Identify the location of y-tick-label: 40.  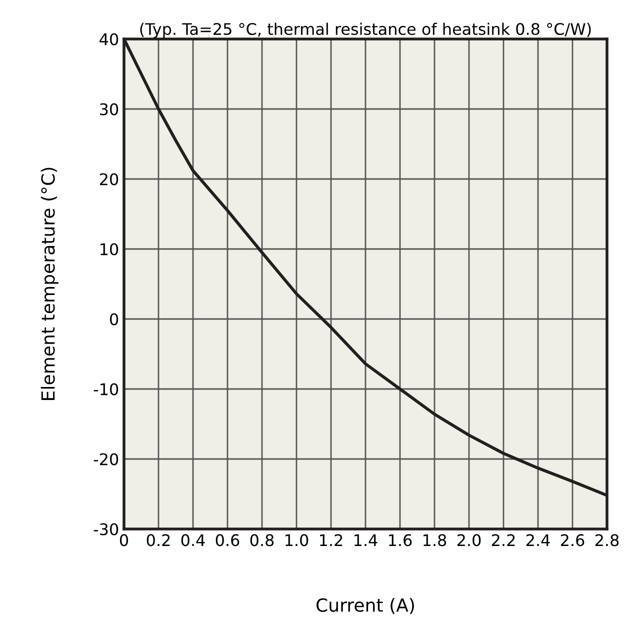
(109, 39).